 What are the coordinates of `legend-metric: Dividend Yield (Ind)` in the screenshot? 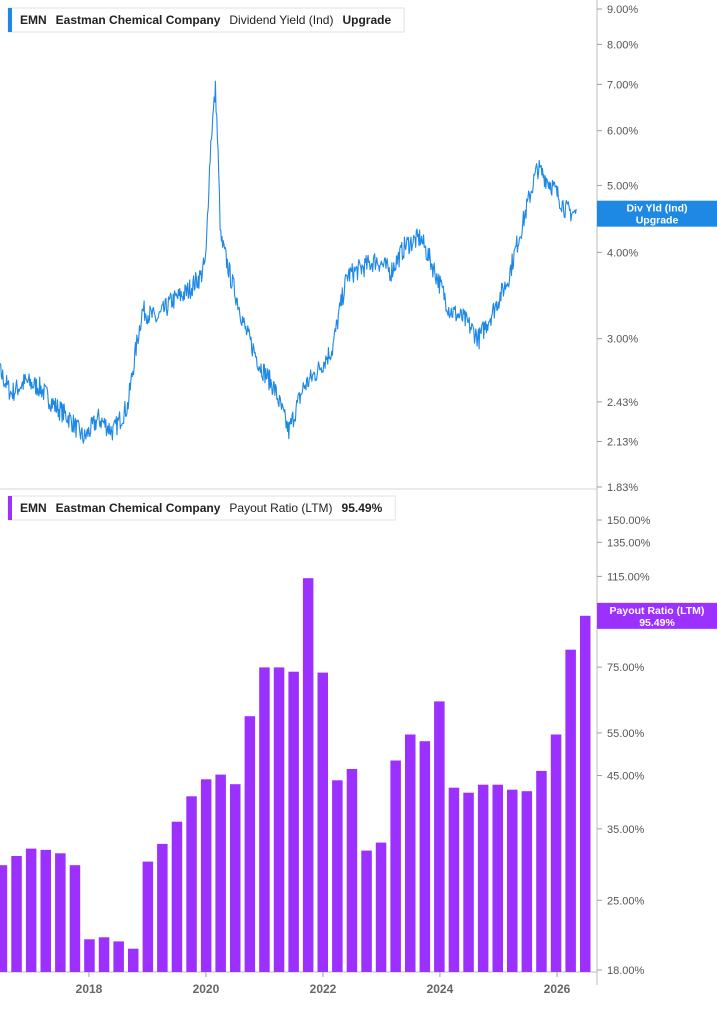 It's located at (281, 20).